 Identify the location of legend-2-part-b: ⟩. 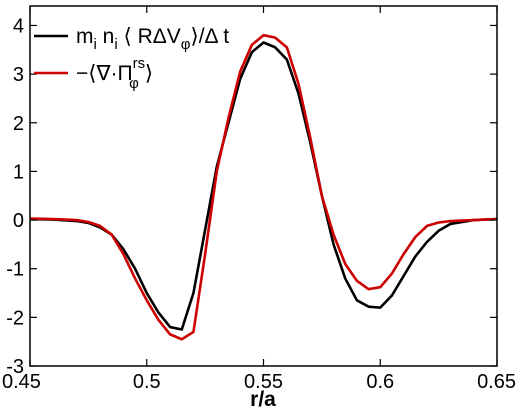
(149, 73).